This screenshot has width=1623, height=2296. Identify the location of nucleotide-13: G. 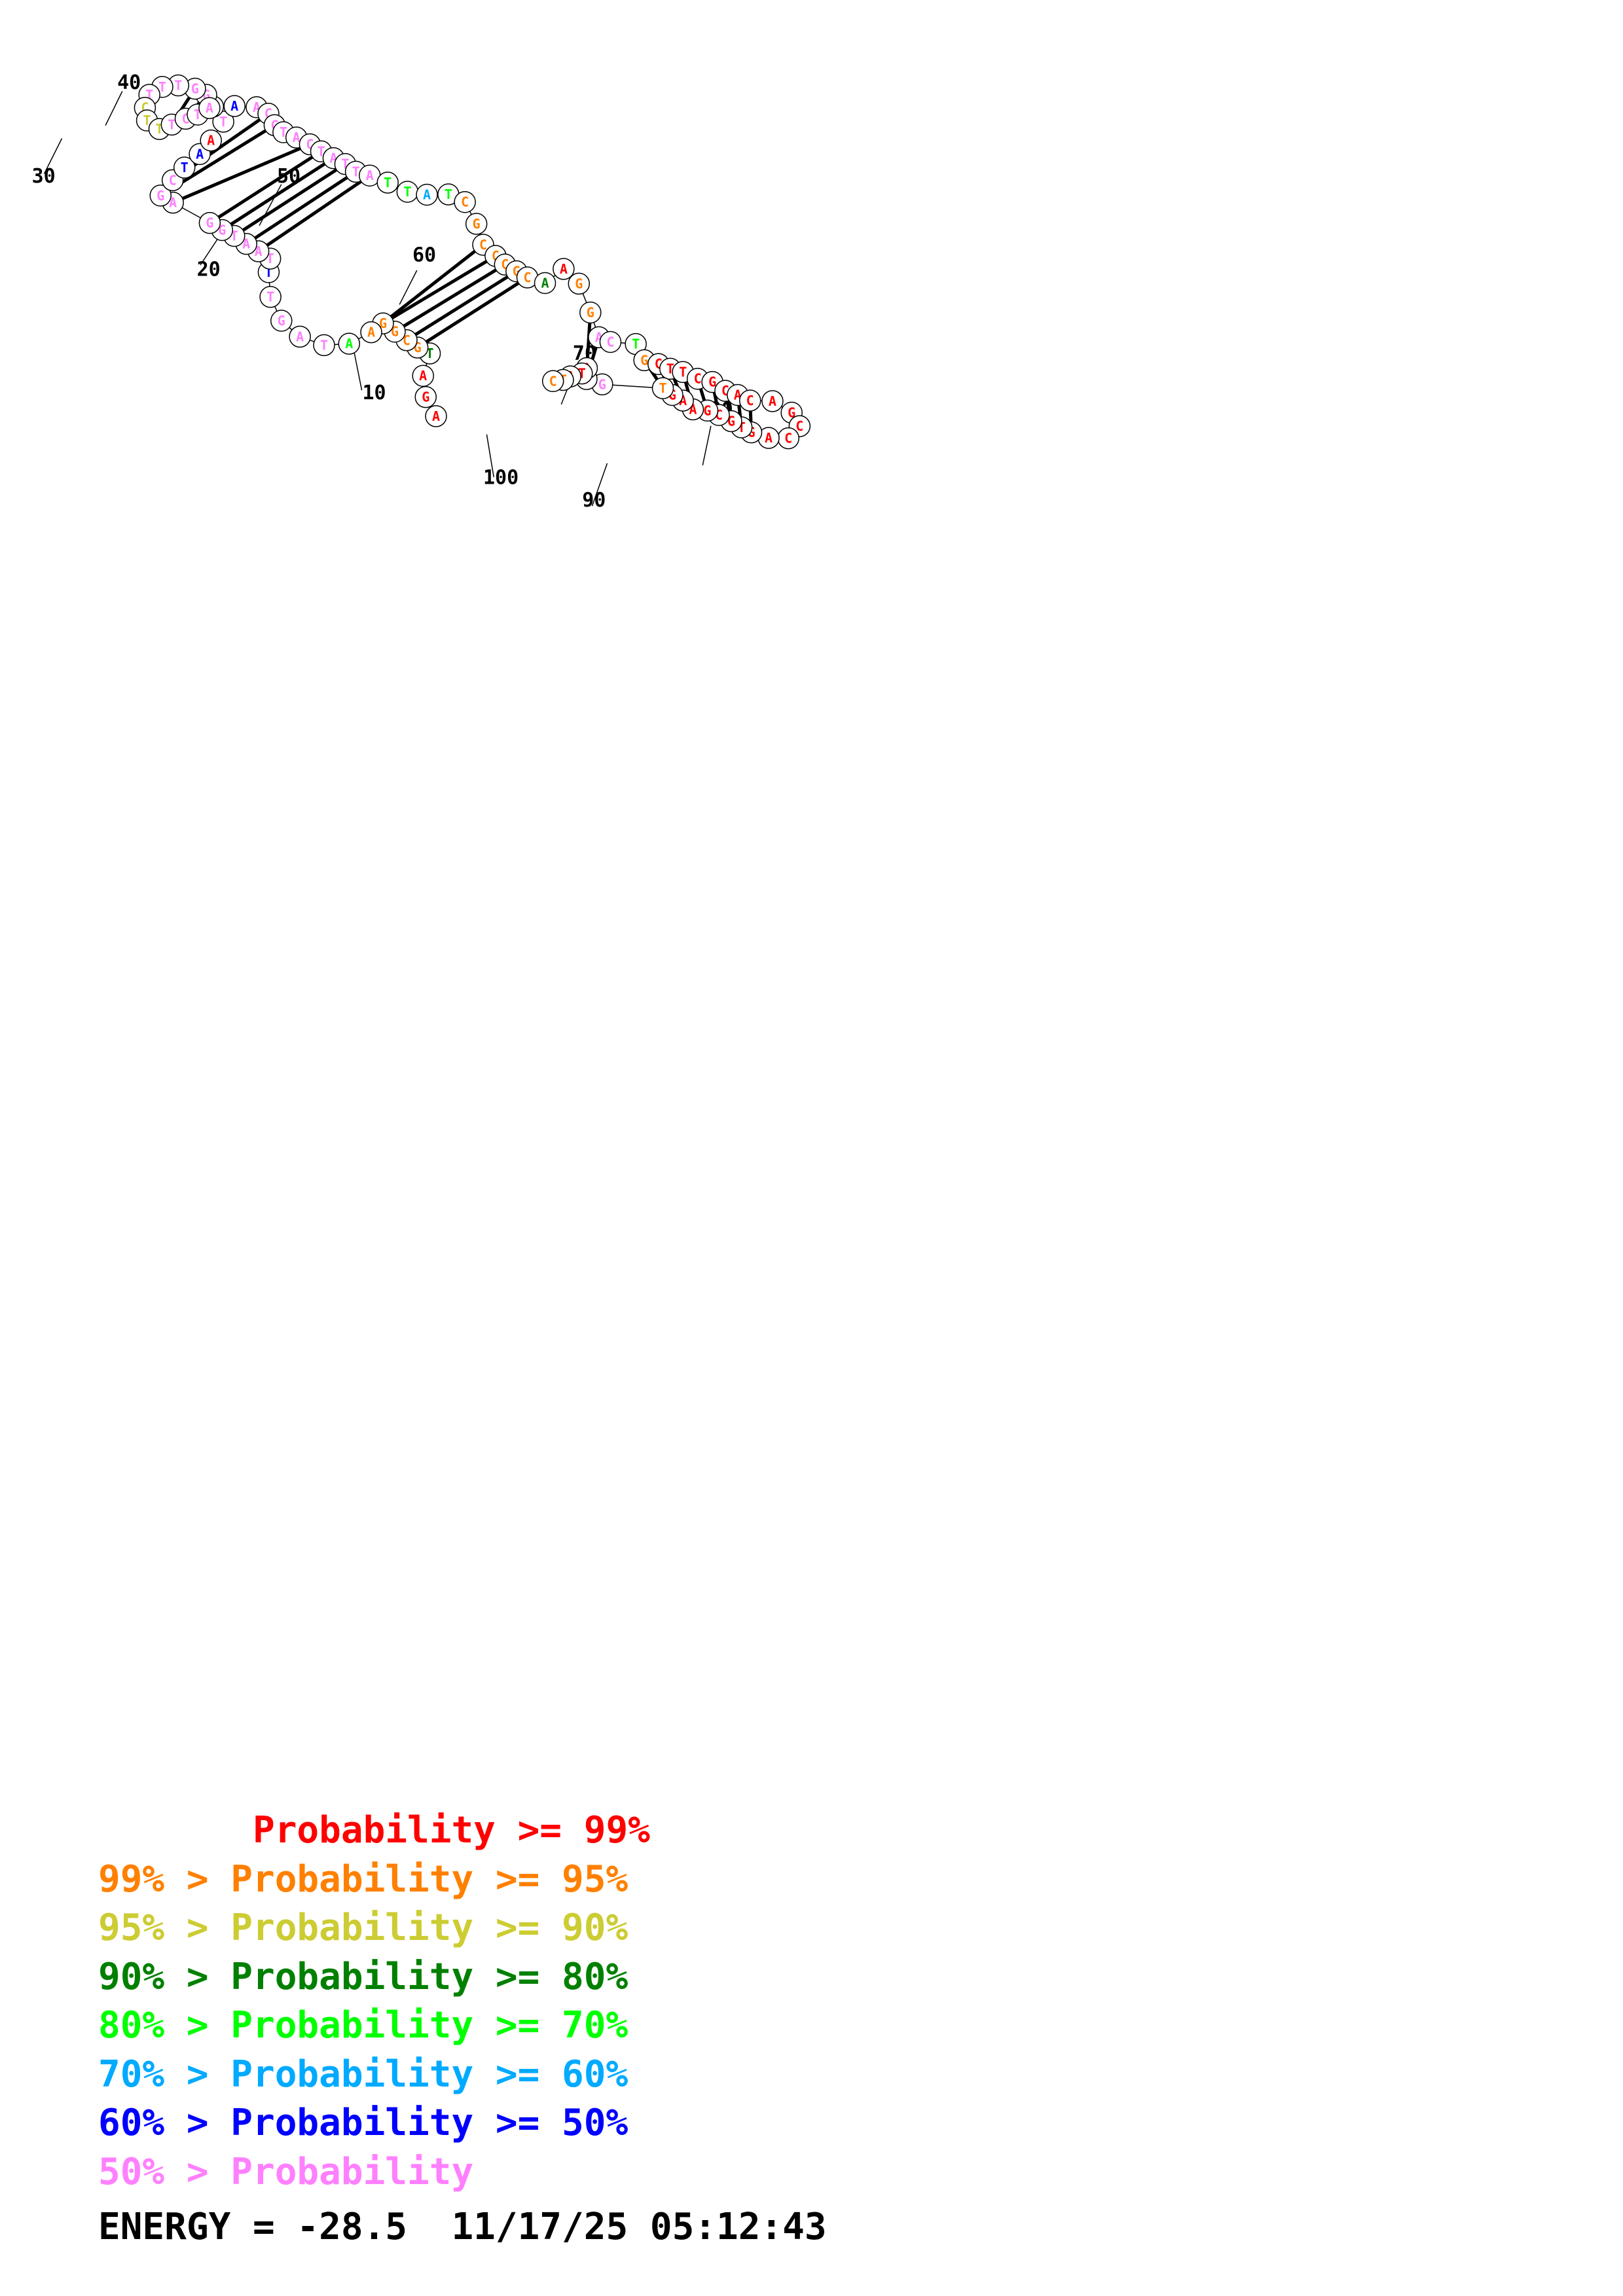
(281, 321).